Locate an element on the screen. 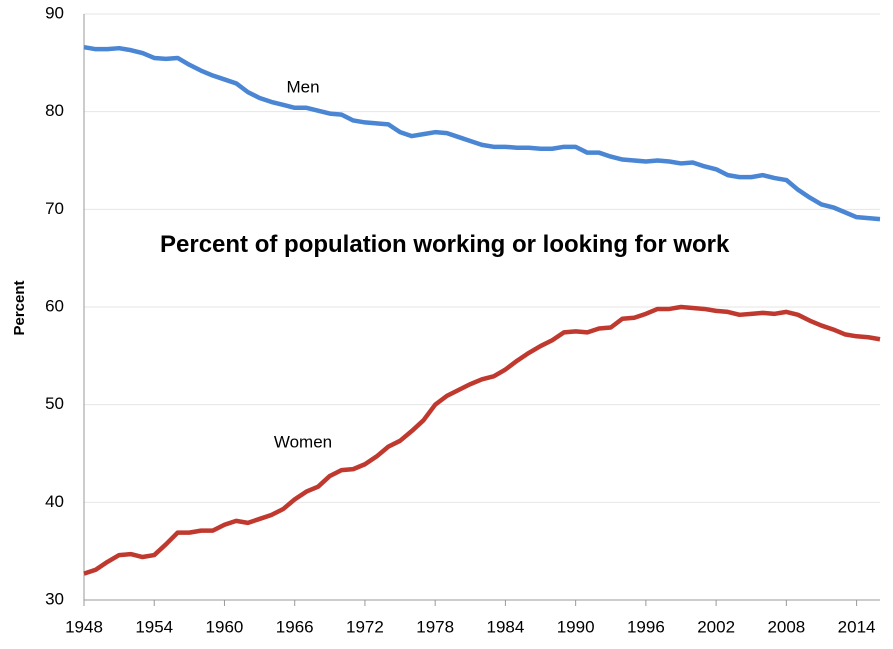 Image resolution: width=893 pixels, height=649 pixels. x-tick-label: 2002 is located at coordinates (716, 626).